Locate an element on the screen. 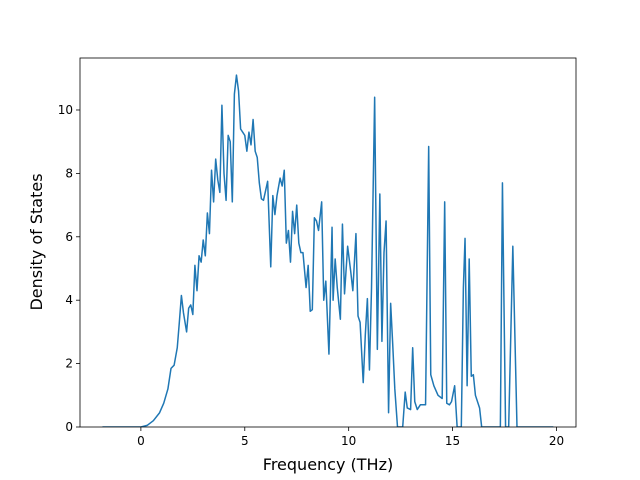  x-tick-label: 0 is located at coordinates (141, 441).